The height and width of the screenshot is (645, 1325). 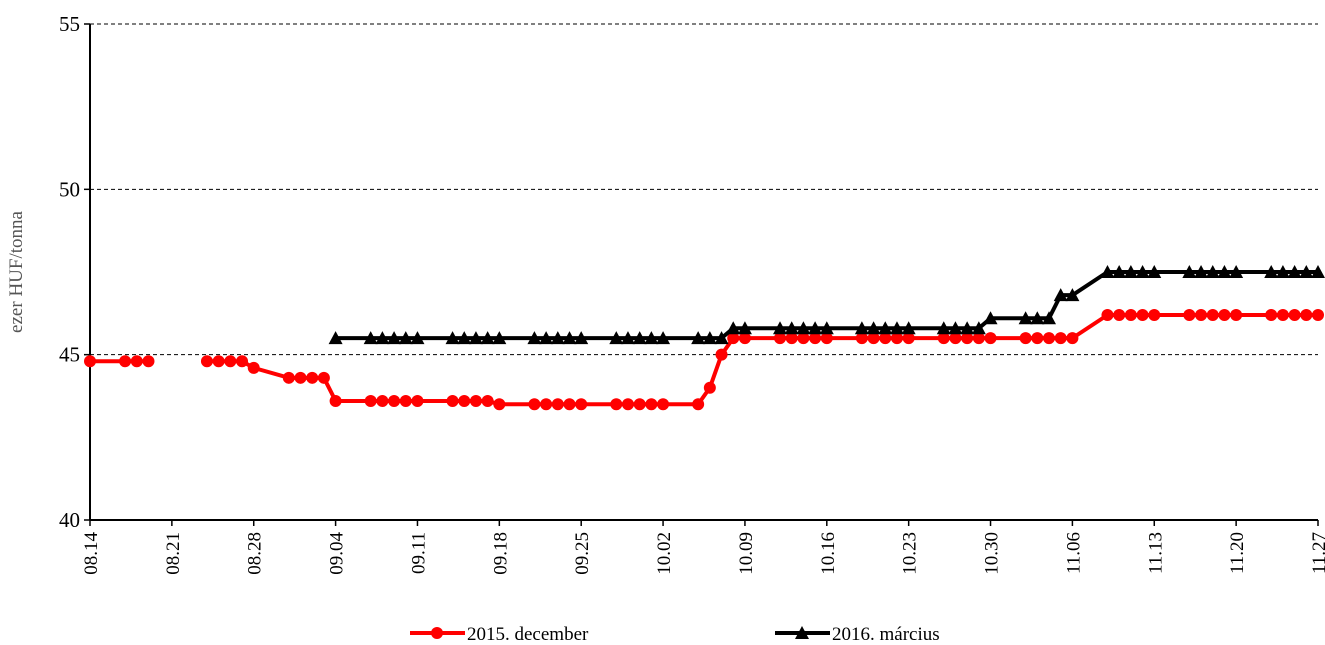 What do you see at coordinates (664, 553) in the screenshot?
I see `x-tick-label: 10.02` at bounding box center [664, 553].